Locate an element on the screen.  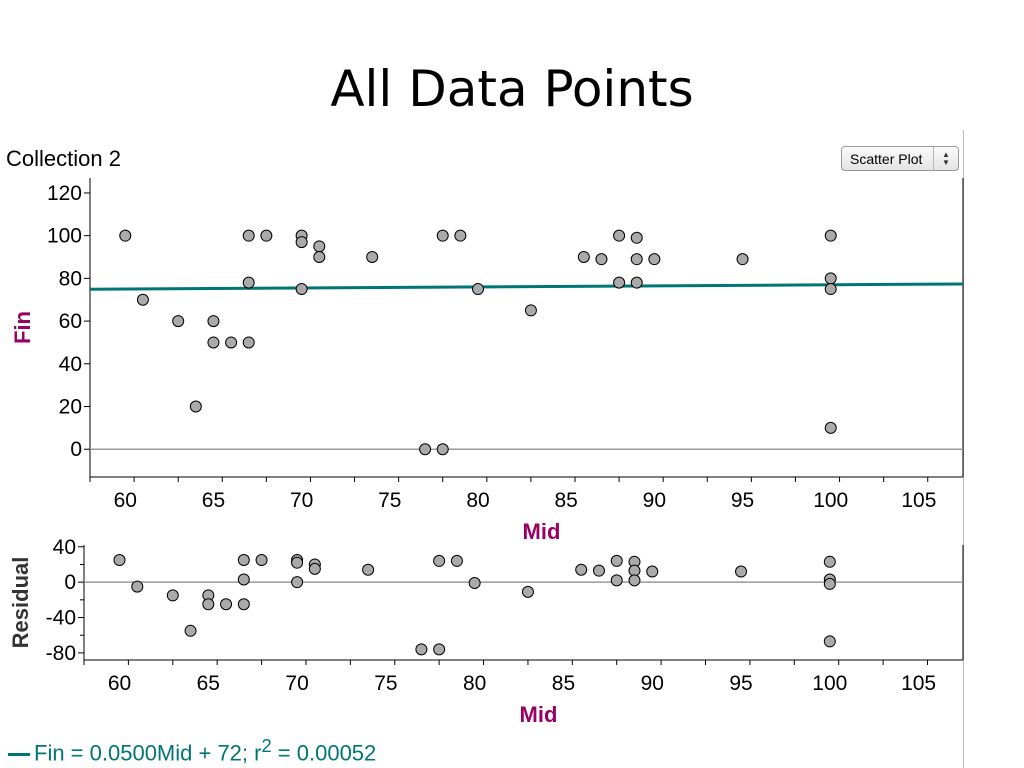
residual-x-tick-label: 105 is located at coordinates (918, 683).